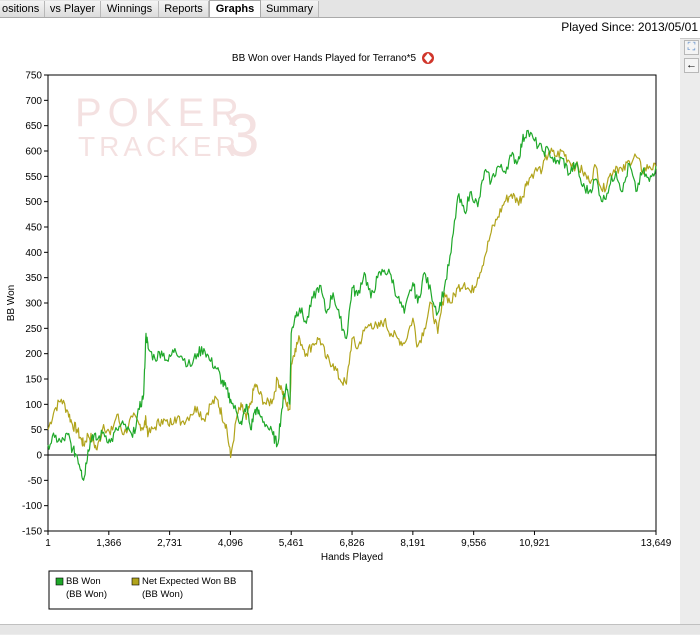 The width and height of the screenshot is (700, 635). Describe the element at coordinates (33, 177) in the screenshot. I see `y-tick-label: 550` at that location.